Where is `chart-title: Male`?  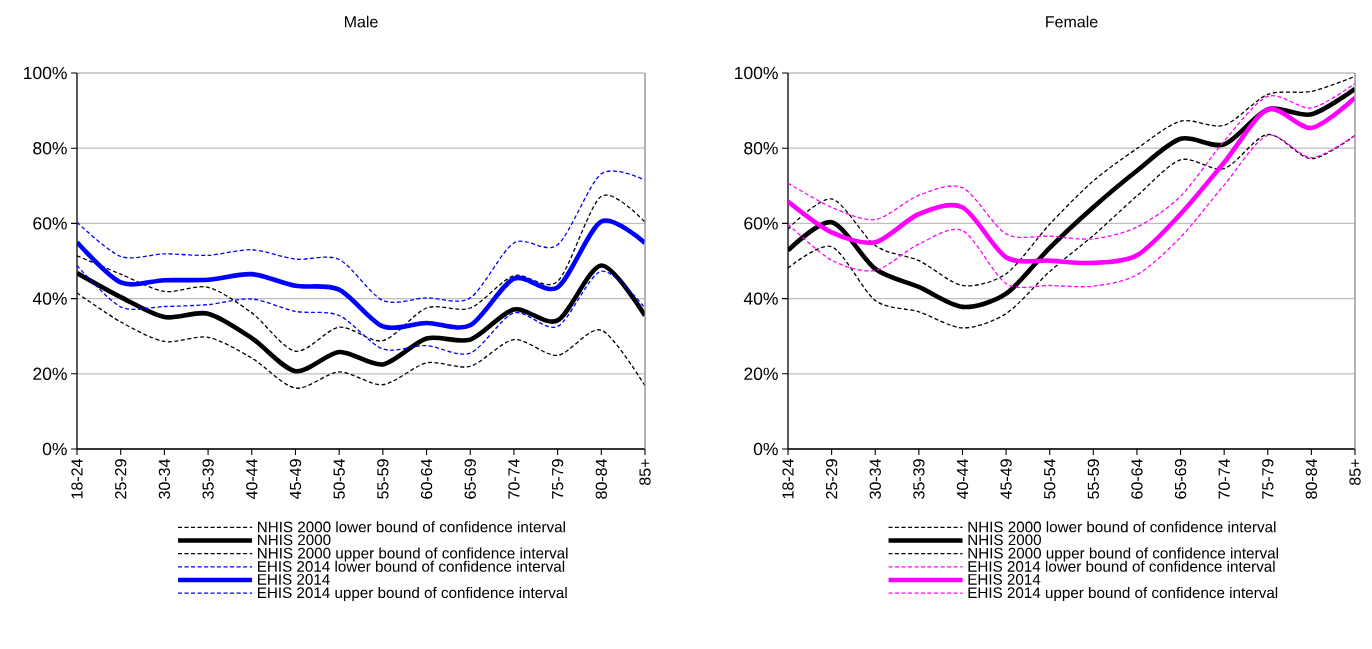
chart-title: Male is located at coordinates (361, 21).